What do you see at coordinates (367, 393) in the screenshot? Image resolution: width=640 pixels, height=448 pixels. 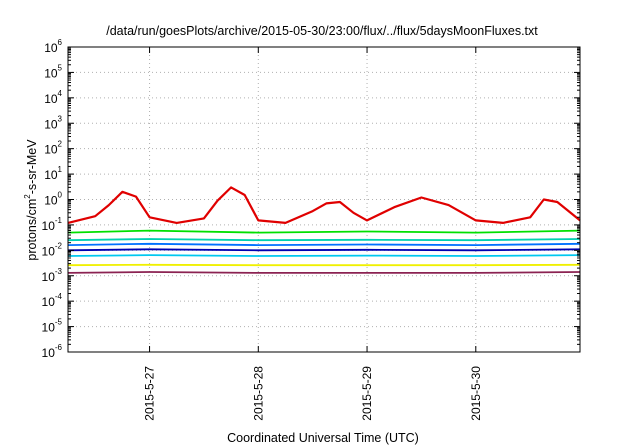 I see `x-tick-label: 2015-5-29` at bounding box center [367, 393].